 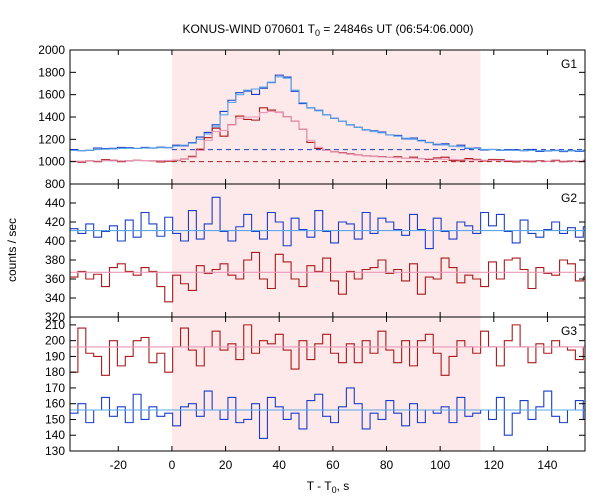 What do you see at coordinates (55, 279) in the screenshot?
I see `y-tick-label-g2-360: 360` at bounding box center [55, 279].